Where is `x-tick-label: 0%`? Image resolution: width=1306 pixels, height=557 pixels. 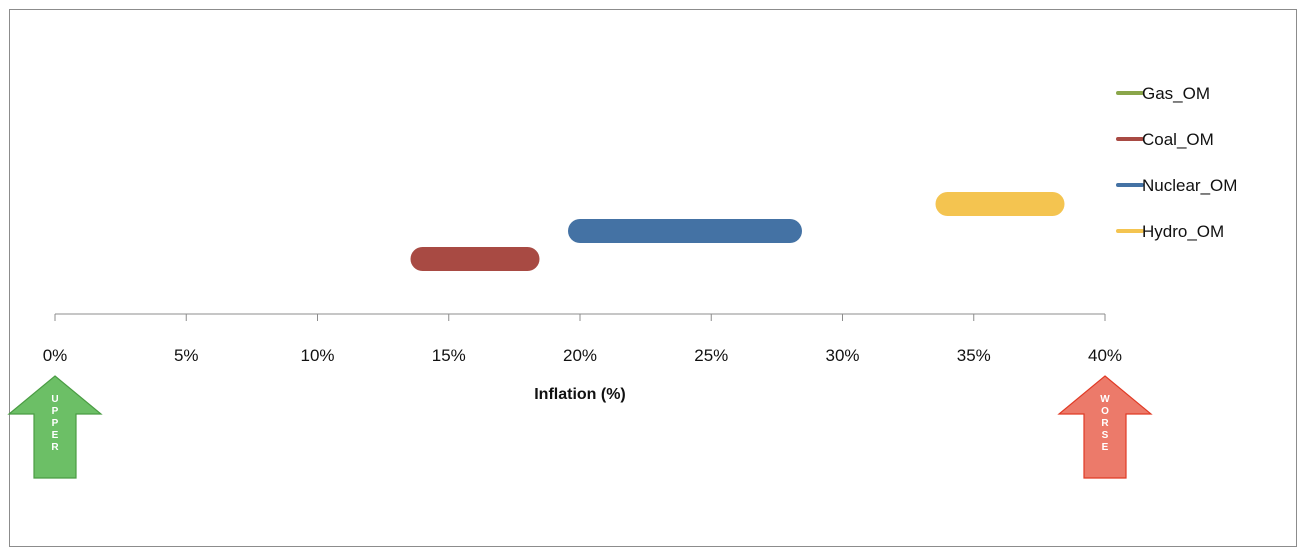
x-tick-label: 0% is located at coordinates (55, 355).